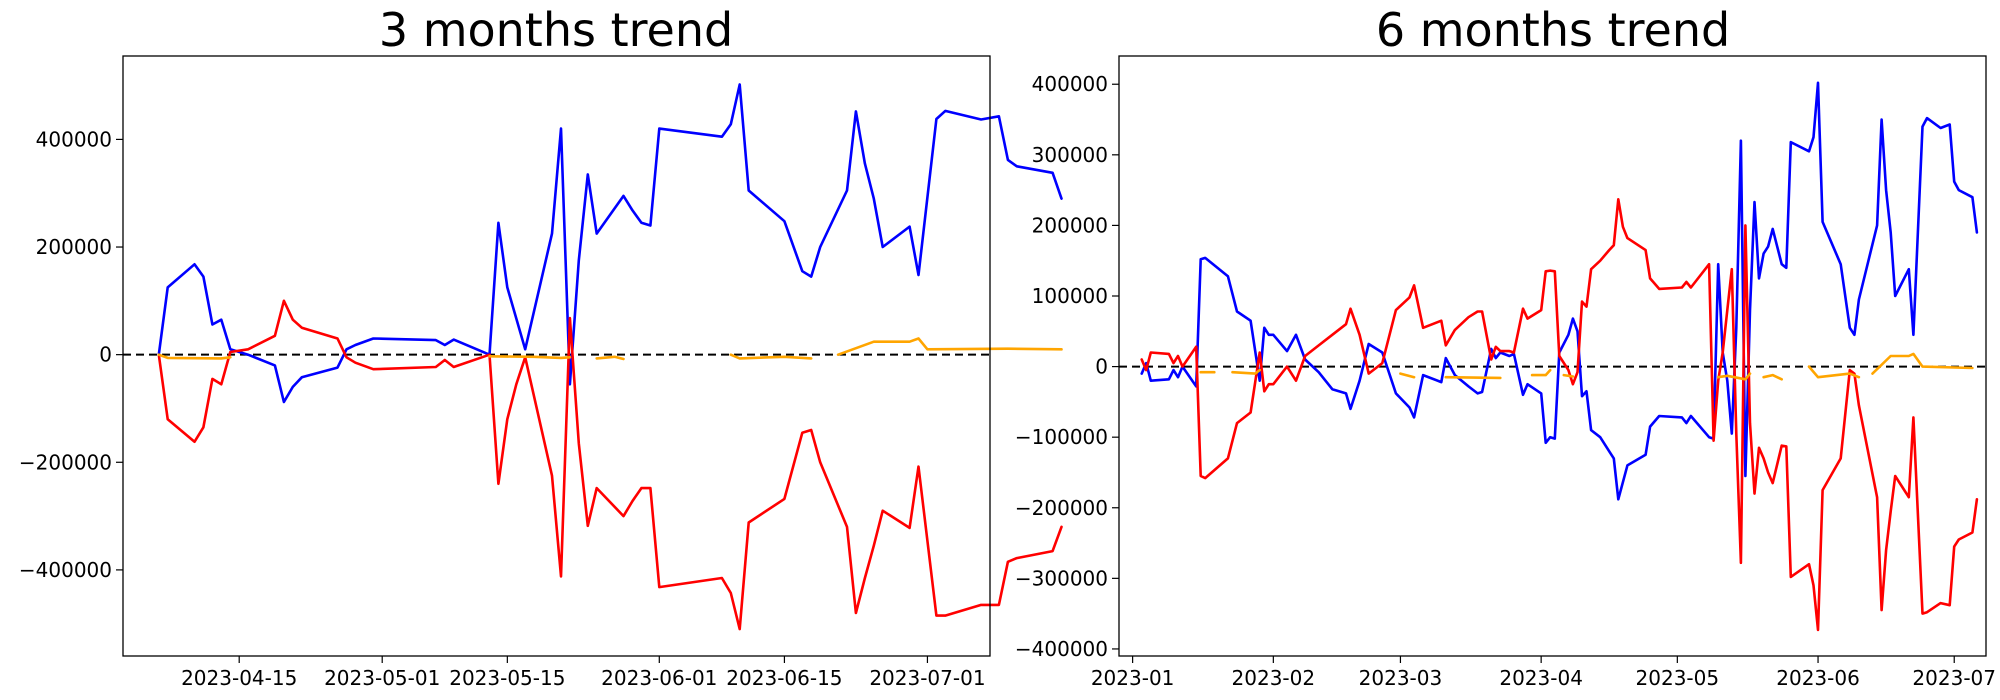  What do you see at coordinates (1061, 649) in the screenshot?
I see `right-y-tick-label: −400000` at bounding box center [1061, 649].